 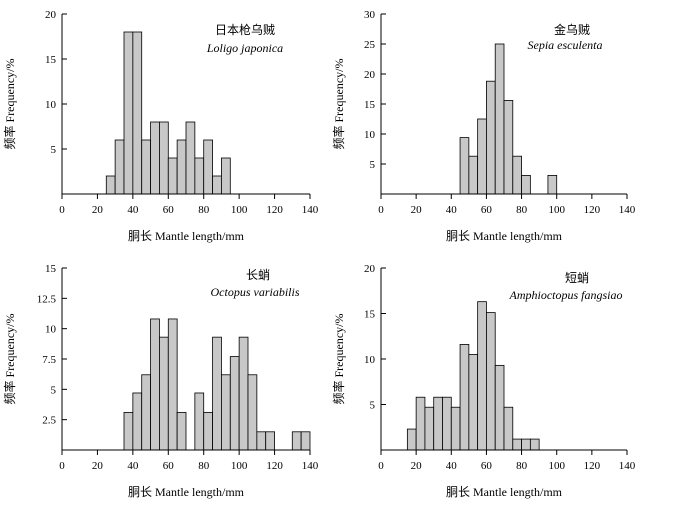 What do you see at coordinates (47, 299) in the screenshot?
I see `y-tick-label: 12.5` at bounding box center [47, 299].